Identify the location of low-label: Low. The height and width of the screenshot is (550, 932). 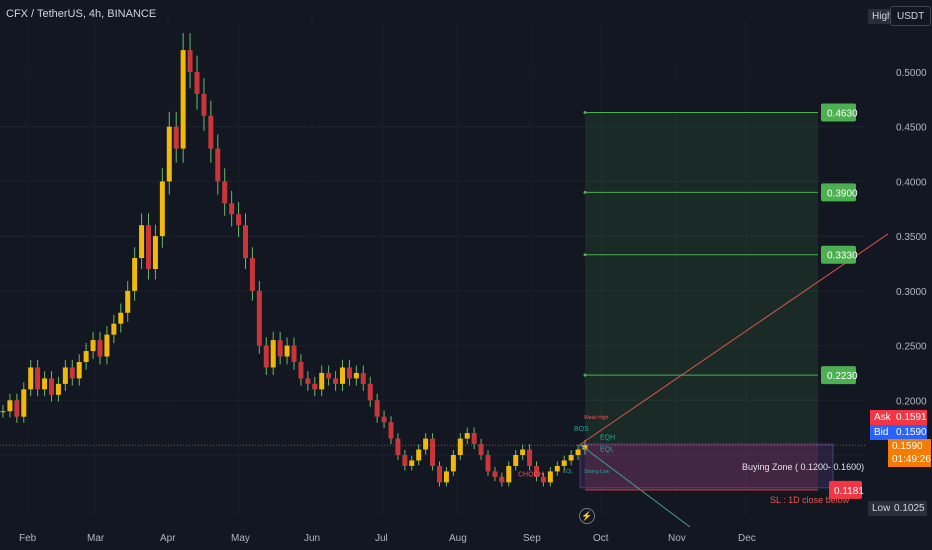
(881, 508).